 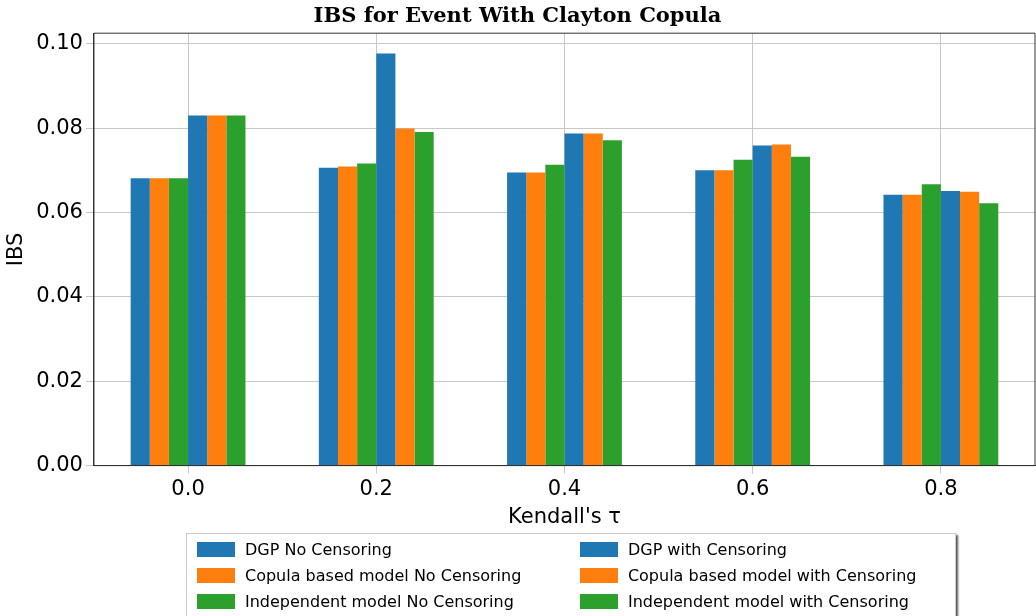 What do you see at coordinates (379, 601) in the screenshot?
I see `legend-label: Independent model No Censoring` at bounding box center [379, 601].